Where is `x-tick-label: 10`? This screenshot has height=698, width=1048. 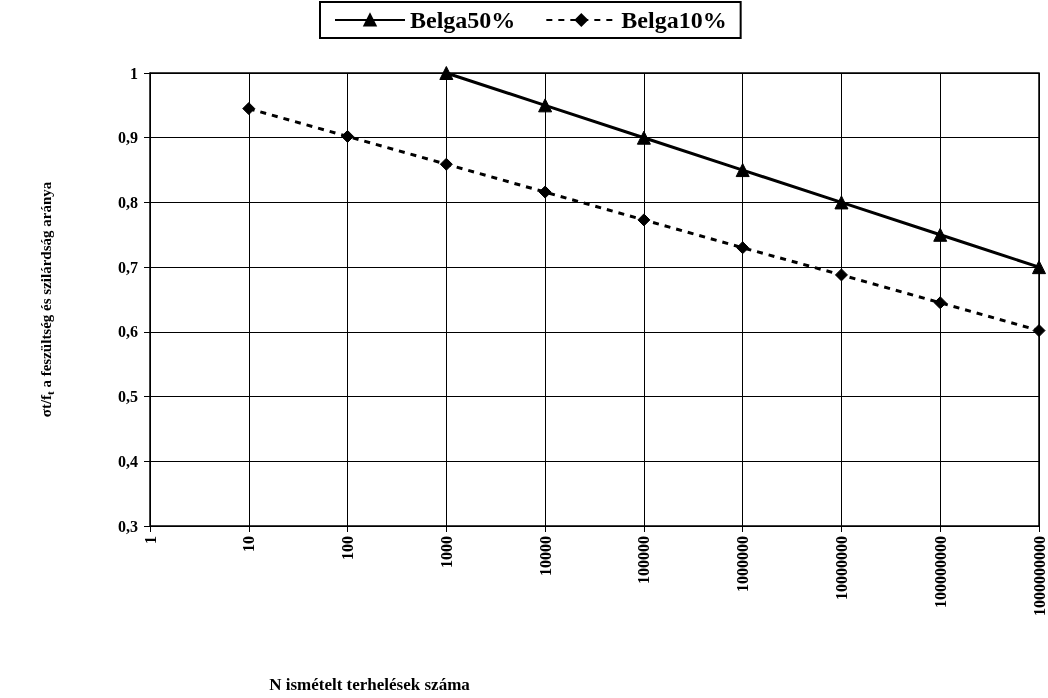 x-tick-label: 10 is located at coordinates (249, 544).